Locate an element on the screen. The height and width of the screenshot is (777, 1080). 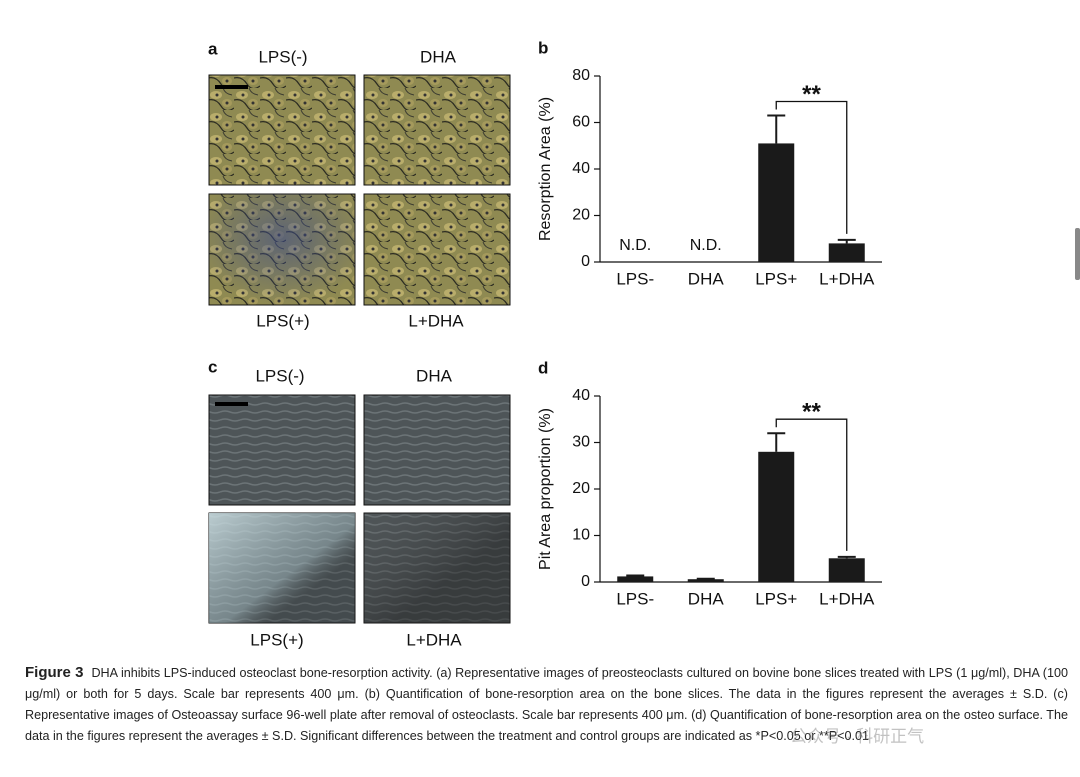
panel-label: b is located at coordinates (543, 47).